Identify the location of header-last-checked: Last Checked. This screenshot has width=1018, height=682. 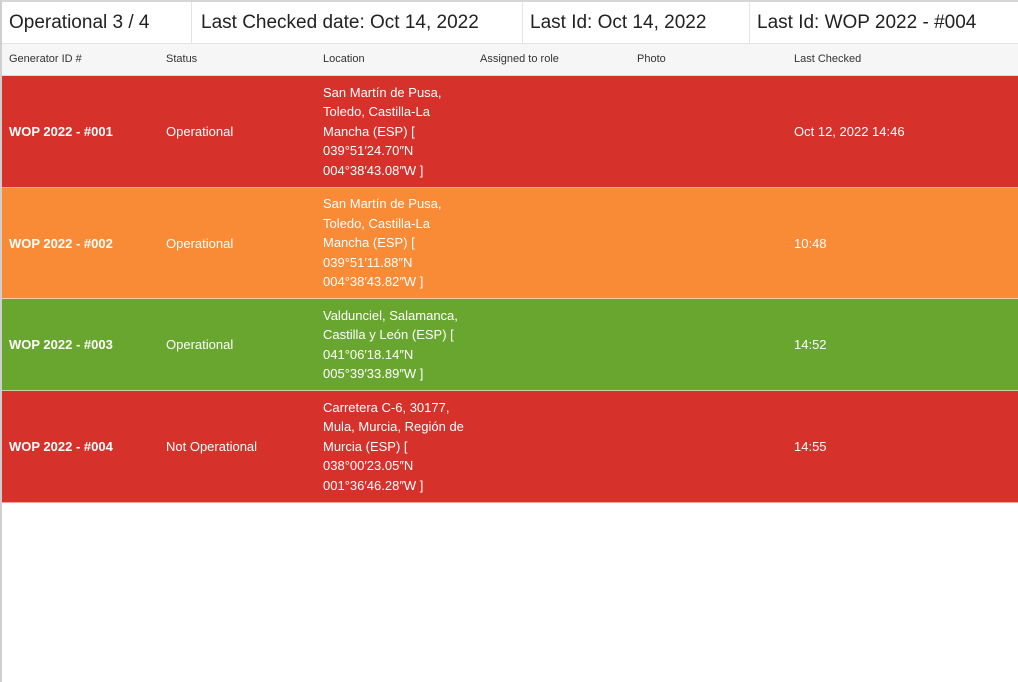
(828, 59).